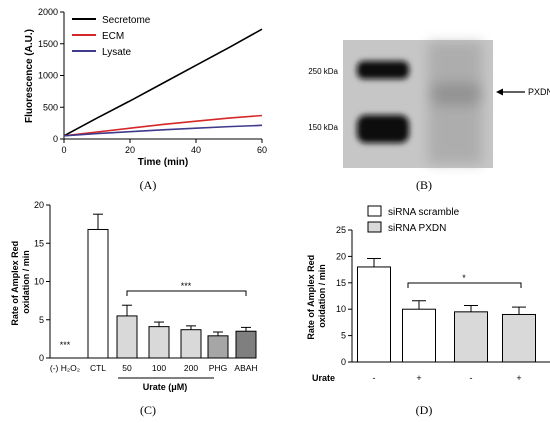 The image size is (550, 423). I want to click on d-legend-label: siRNA scramble, so click(424, 212).